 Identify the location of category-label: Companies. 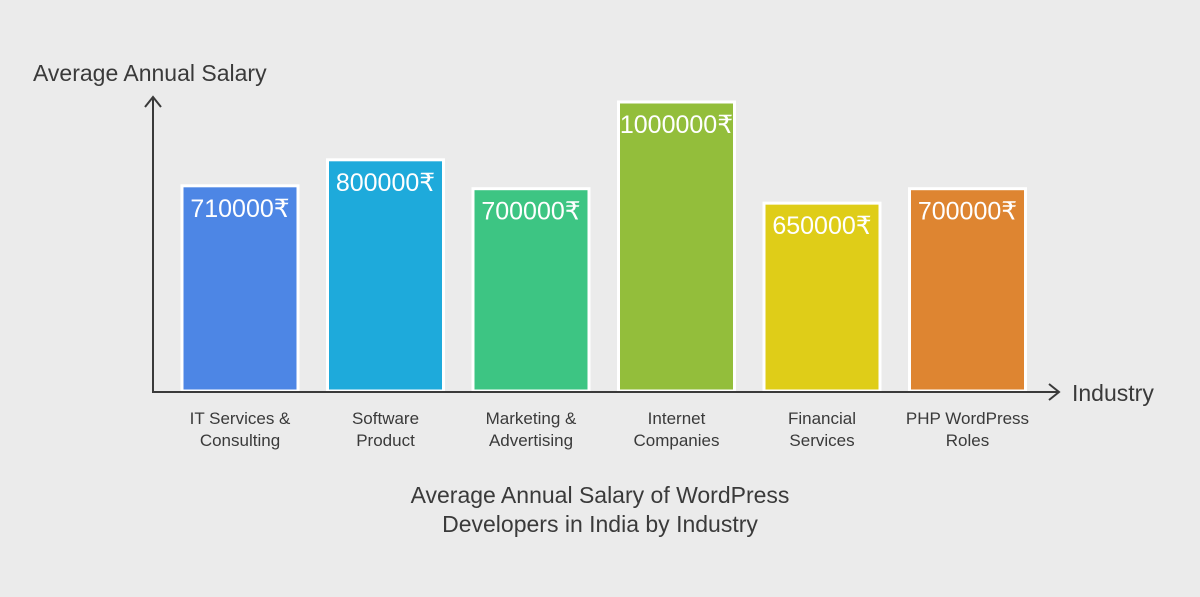
(677, 440).